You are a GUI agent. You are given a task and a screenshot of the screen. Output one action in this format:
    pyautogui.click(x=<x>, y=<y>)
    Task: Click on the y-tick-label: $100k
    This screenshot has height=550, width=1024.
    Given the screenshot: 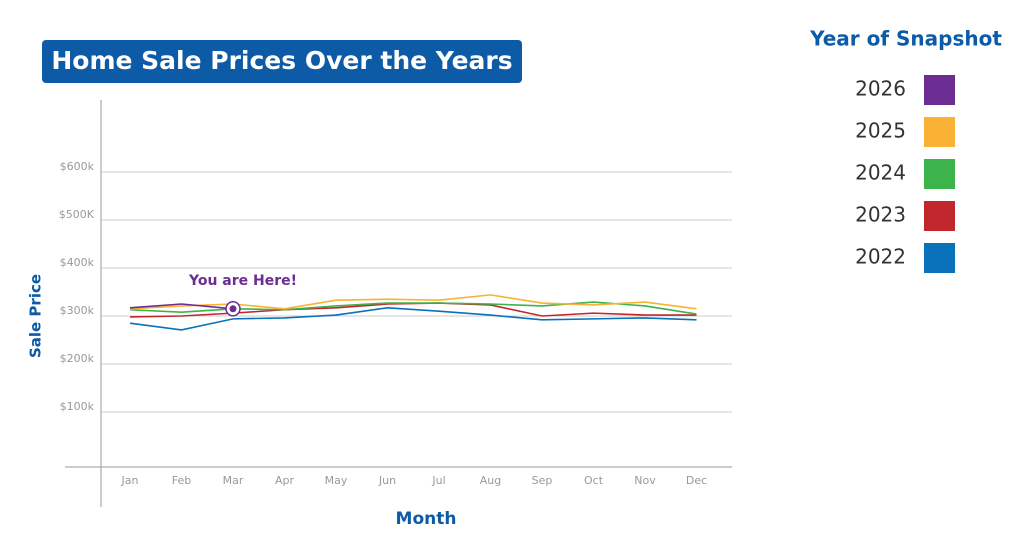 What is the action you would take?
    pyautogui.click(x=77, y=406)
    